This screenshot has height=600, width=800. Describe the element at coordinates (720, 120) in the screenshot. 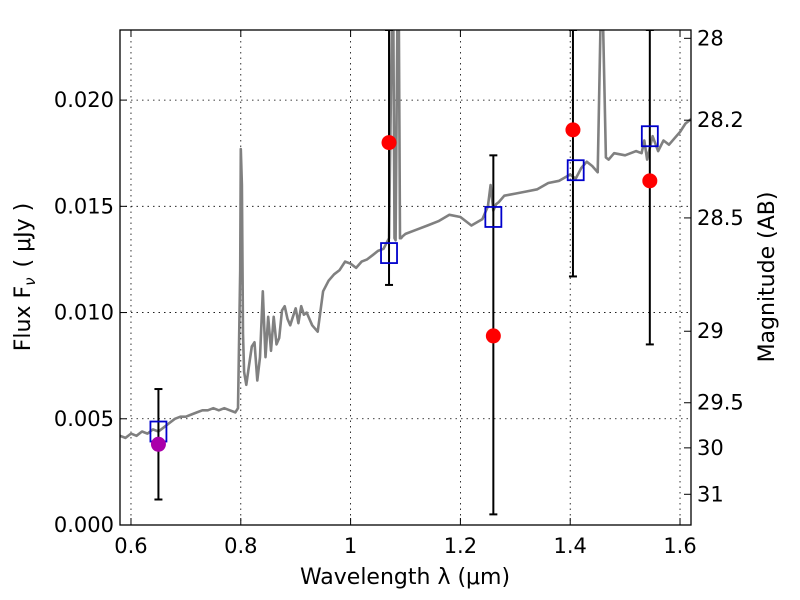

I see `right-tick-label: 28.2` at that location.